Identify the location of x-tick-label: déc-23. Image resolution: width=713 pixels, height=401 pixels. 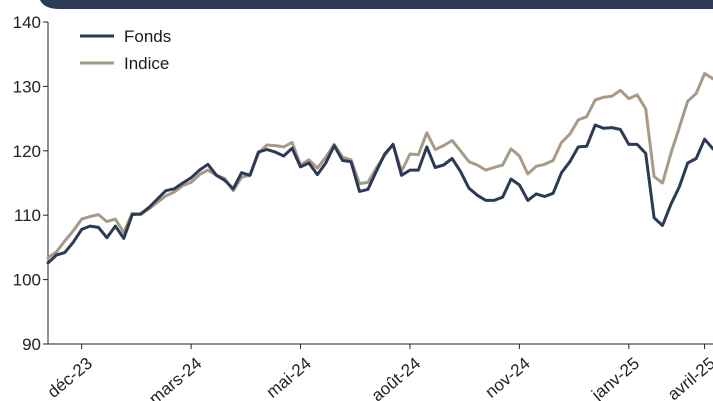
(70, 377).